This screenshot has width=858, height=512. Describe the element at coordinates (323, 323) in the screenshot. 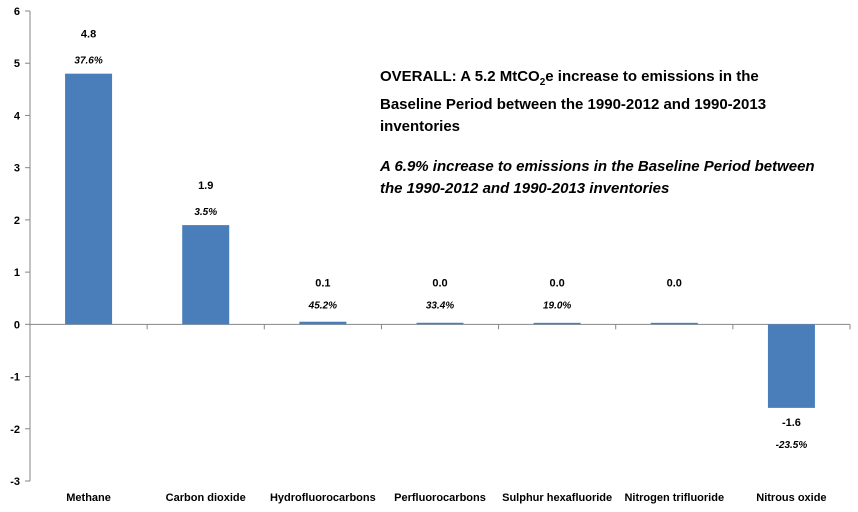

I see `bar-hydrofluorocarbons` at that location.